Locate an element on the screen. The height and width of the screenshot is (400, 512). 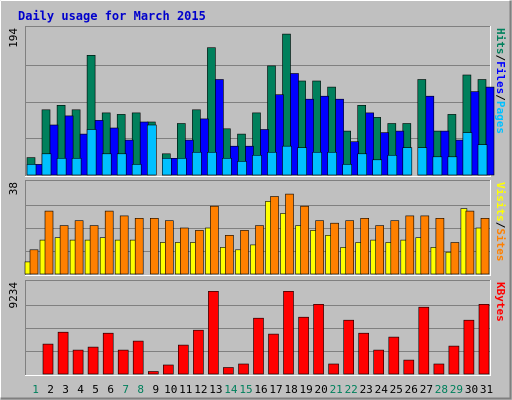
legend-part-sites: Sites is located at coordinates (500, 244).